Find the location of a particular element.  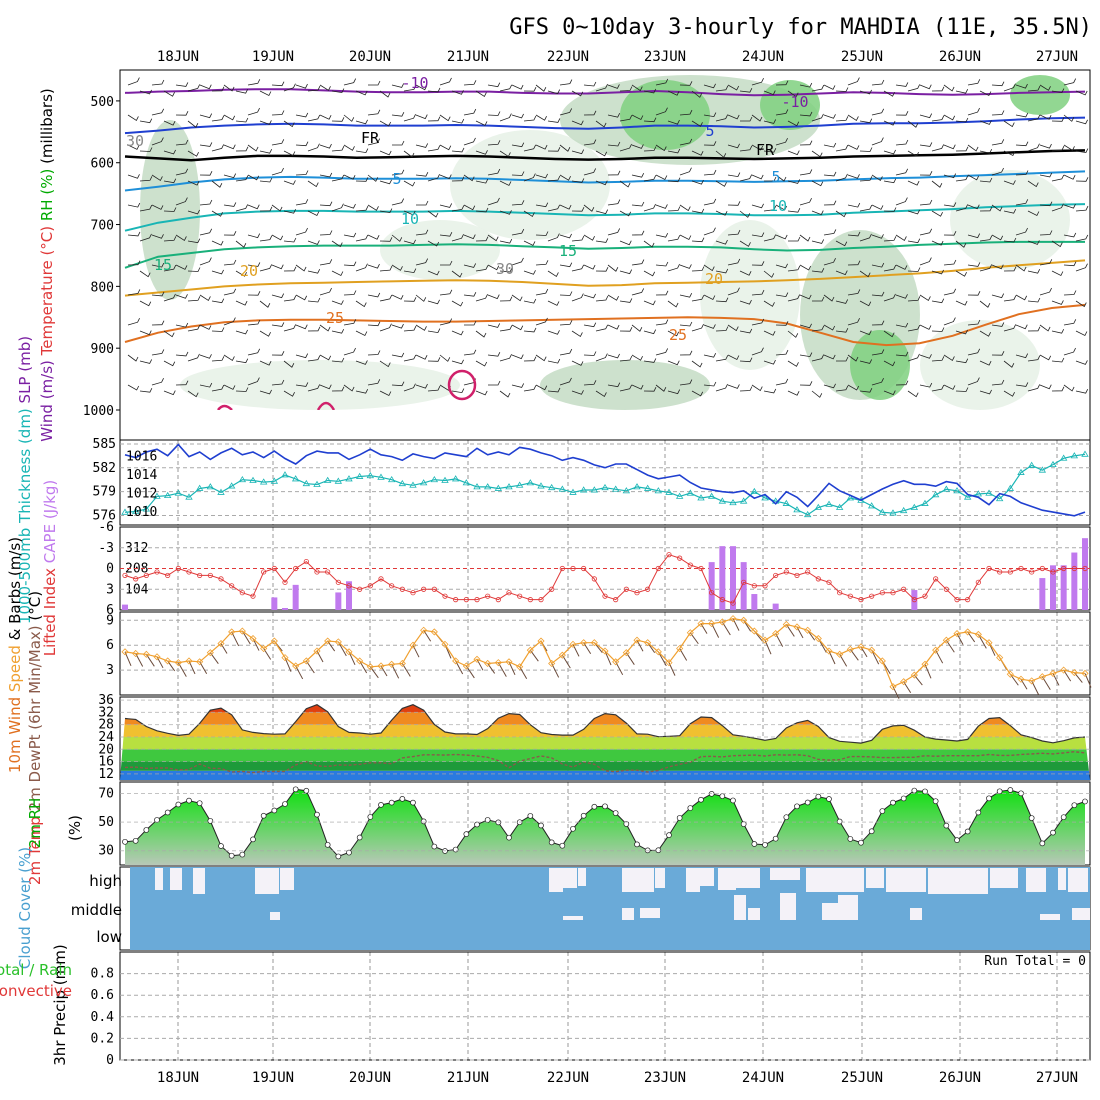

precip-axis-label: 3hr Precip (mm) is located at coordinates (60, 1004).